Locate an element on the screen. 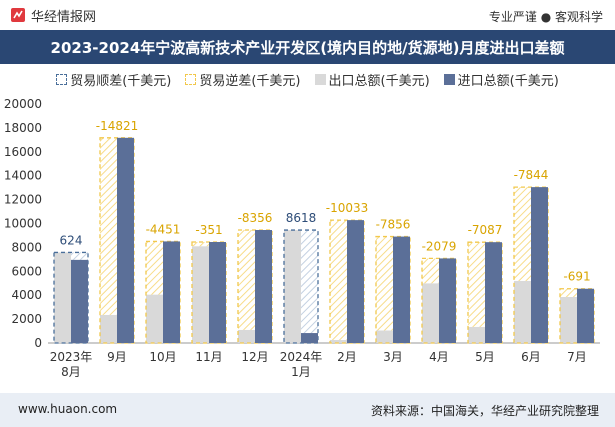  tagline: 专业严谨 ● 客观科学 is located at coordinates (545, 17).